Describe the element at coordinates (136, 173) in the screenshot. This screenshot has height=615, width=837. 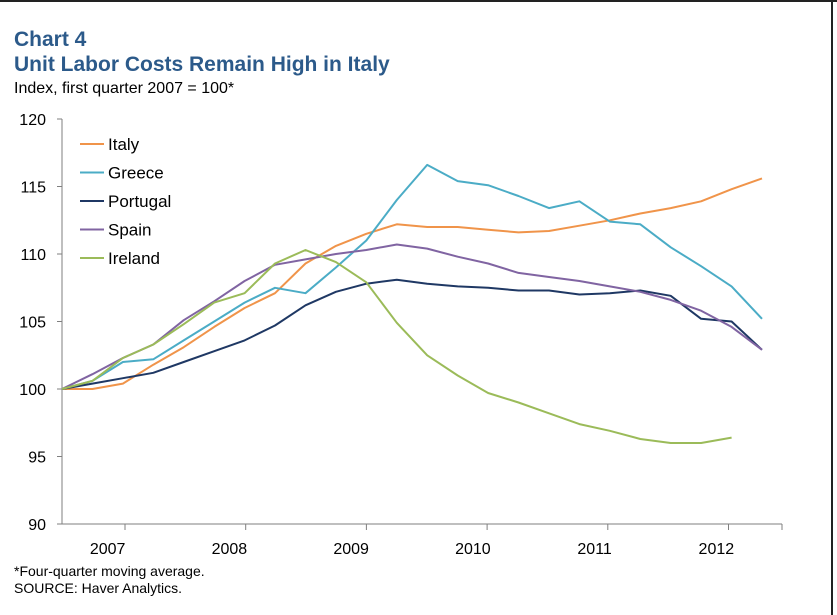
I see `legend-label-greece: Greece` at that location.